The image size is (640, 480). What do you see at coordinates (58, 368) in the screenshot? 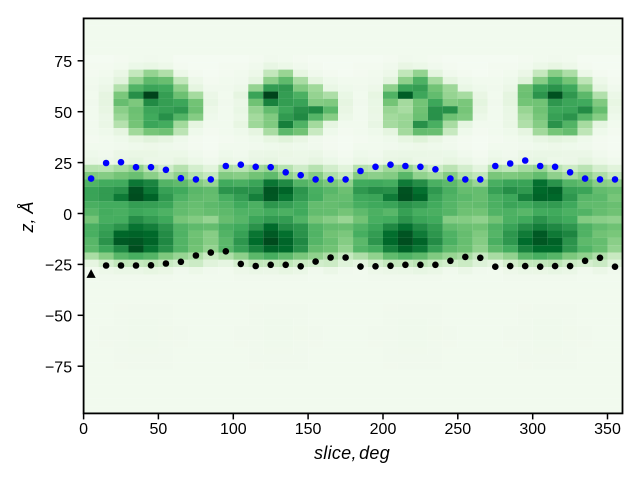
I see `svg-text: −75` at bounding box center [58, 368].